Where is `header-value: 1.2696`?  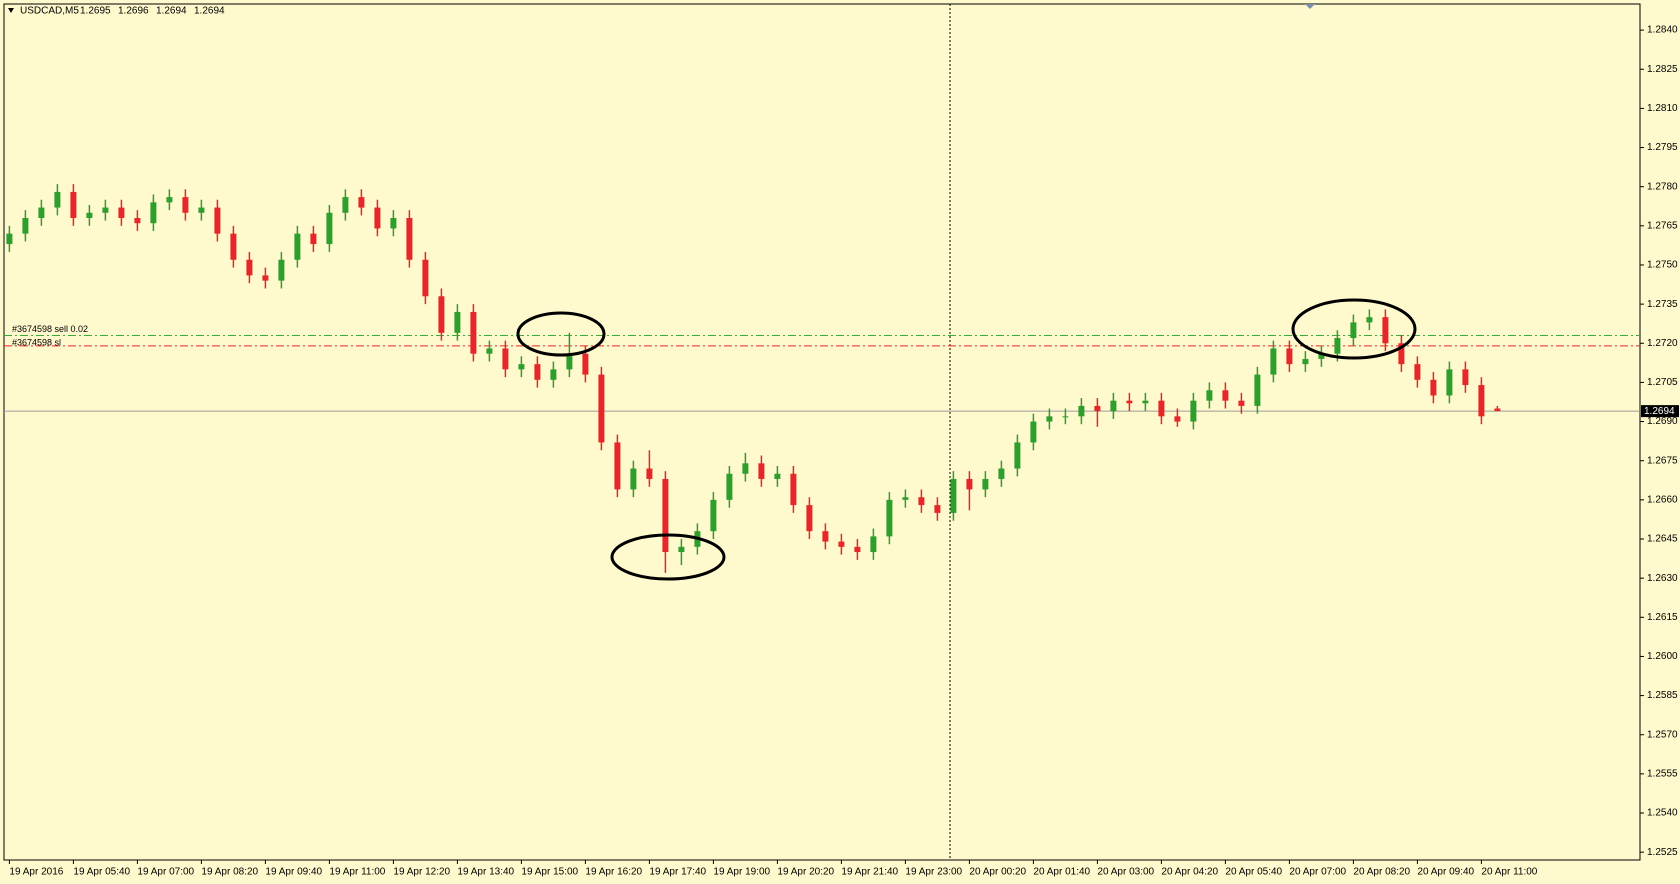
header-value: 1.2696 is located at coordinates (133, 11).